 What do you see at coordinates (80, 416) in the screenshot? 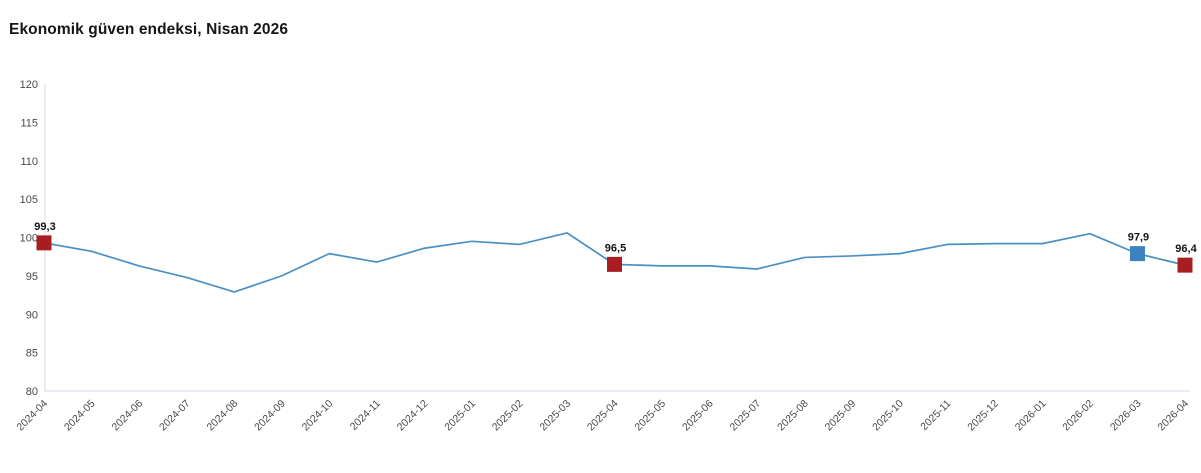
I see `x-axis-tick-label: 2024-05` at bounding box center [80, 416].